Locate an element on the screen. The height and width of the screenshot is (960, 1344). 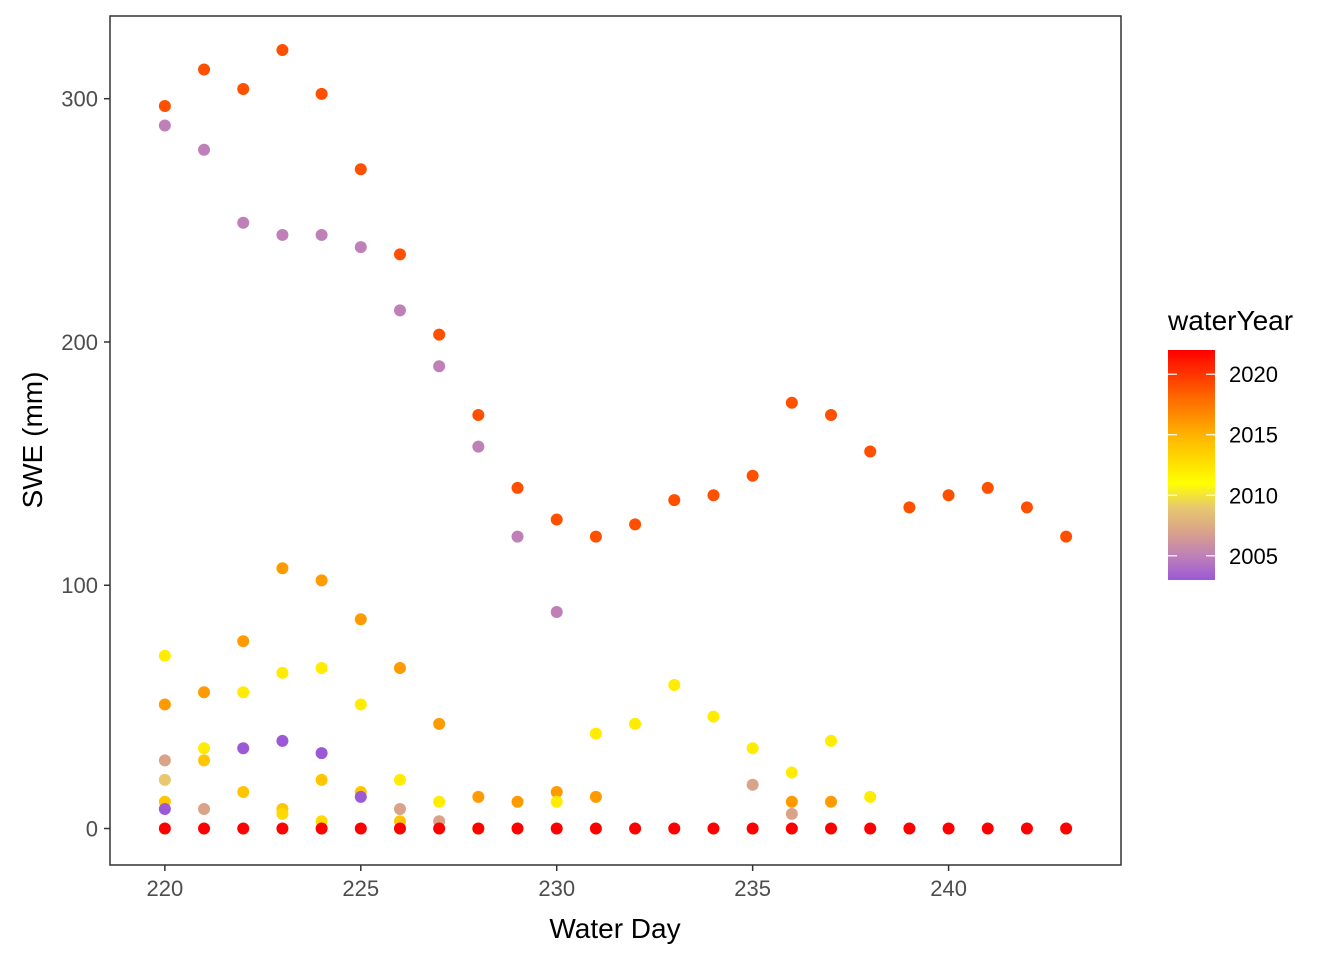
y-tick-label: 100 is located at coordinates (79, 585).